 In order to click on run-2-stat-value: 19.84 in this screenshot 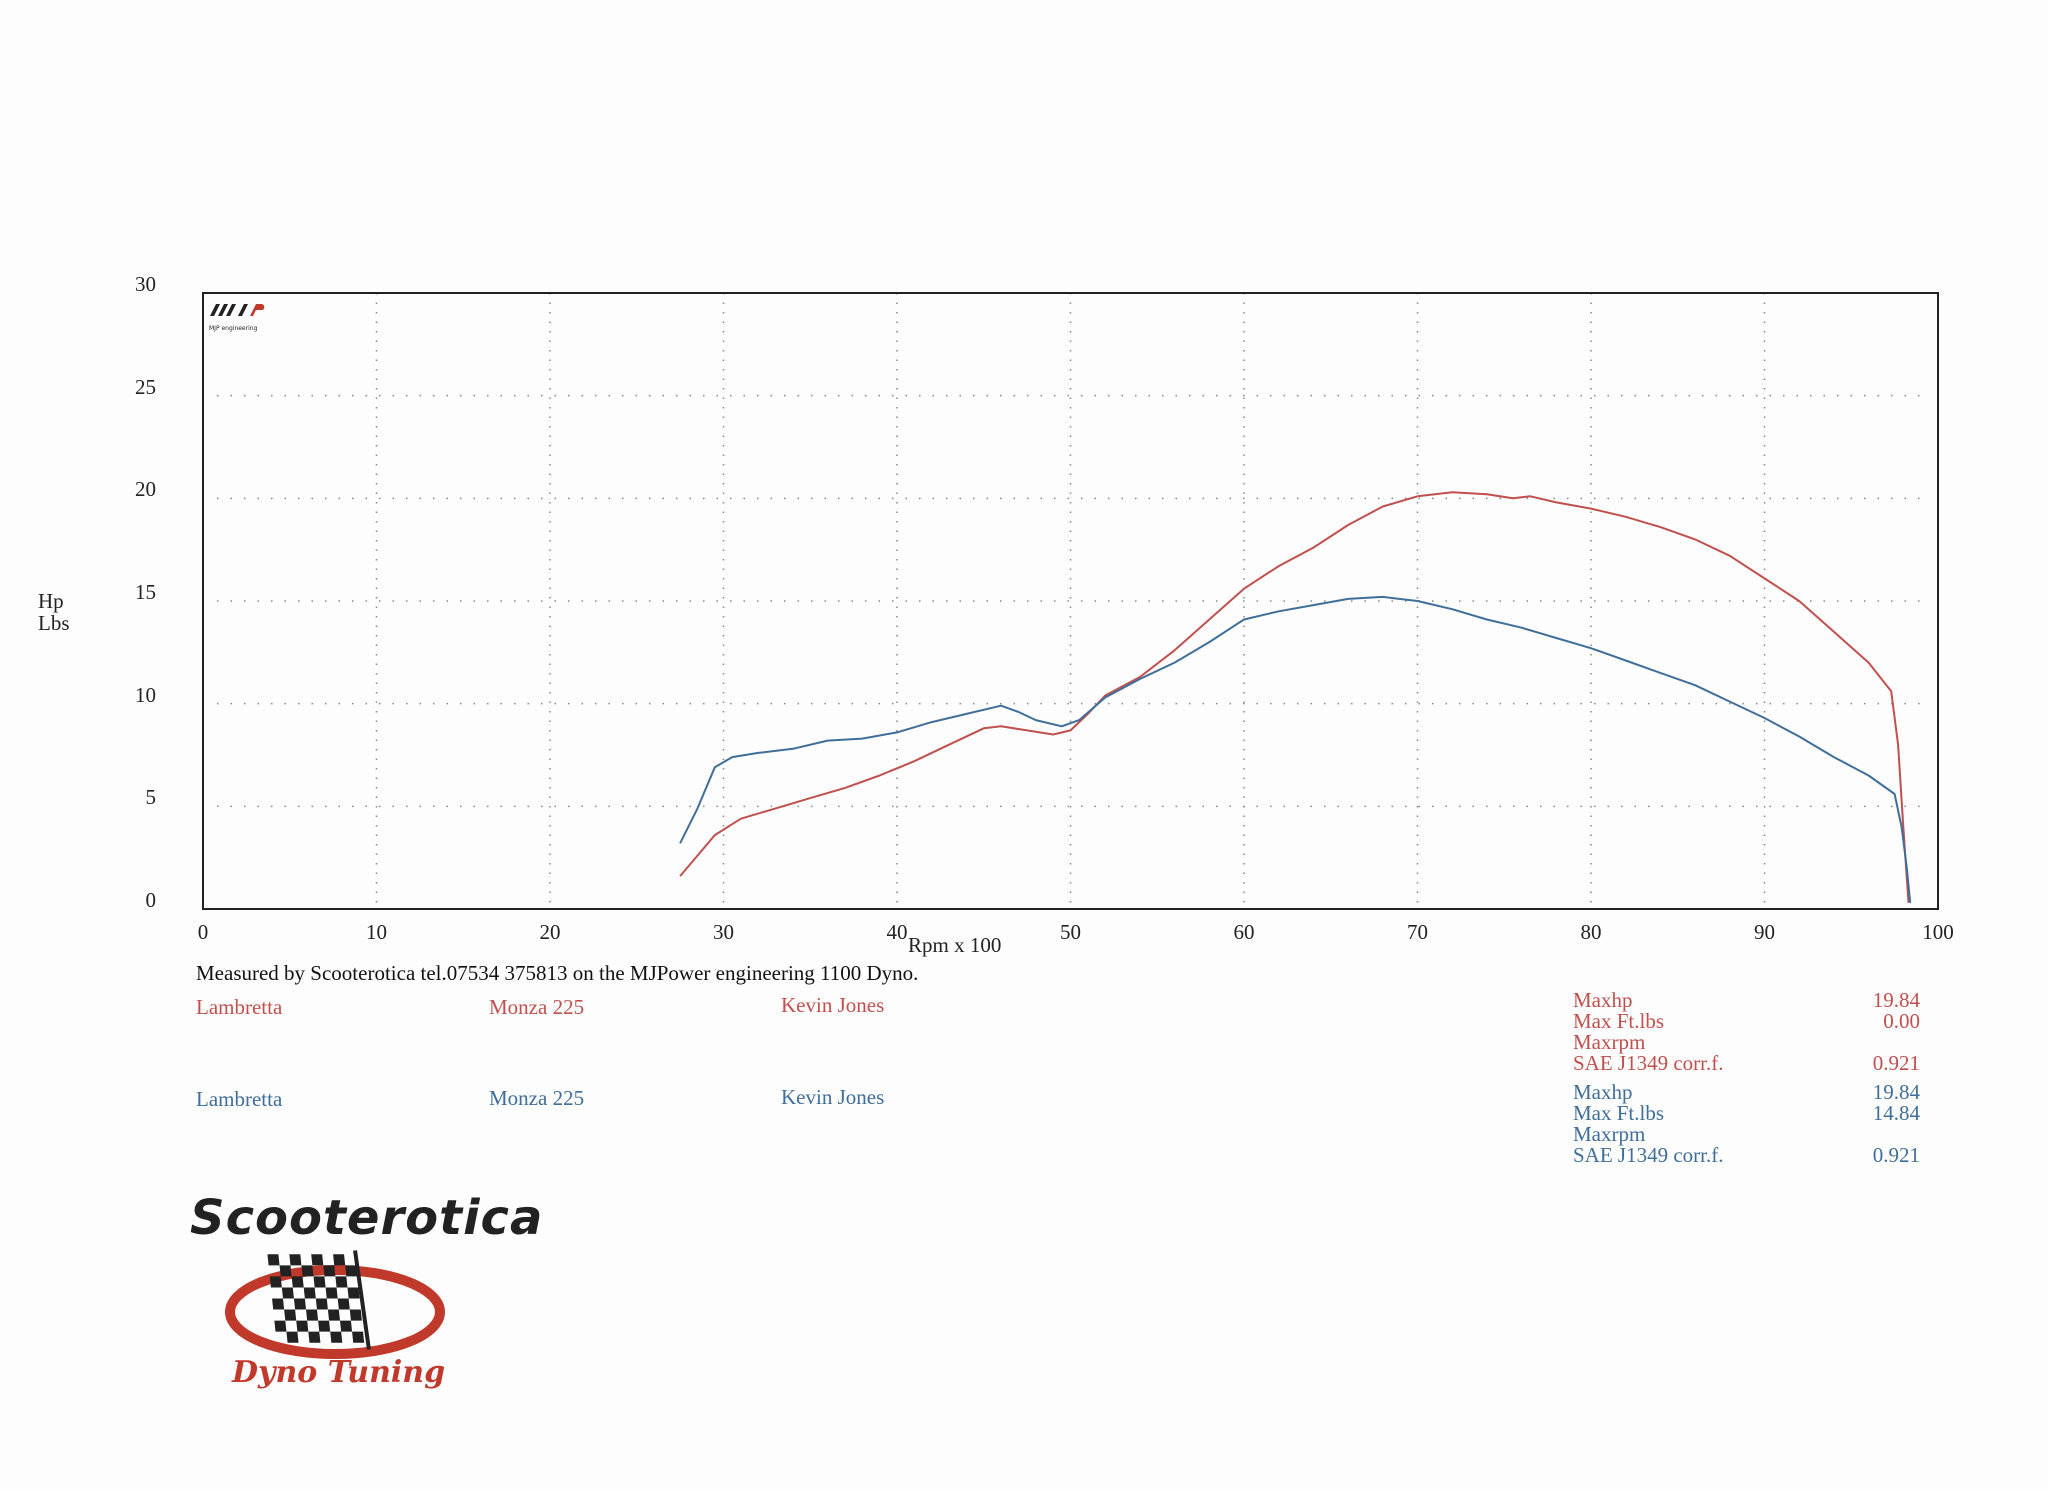, I will do `click(1896, 1092)`.